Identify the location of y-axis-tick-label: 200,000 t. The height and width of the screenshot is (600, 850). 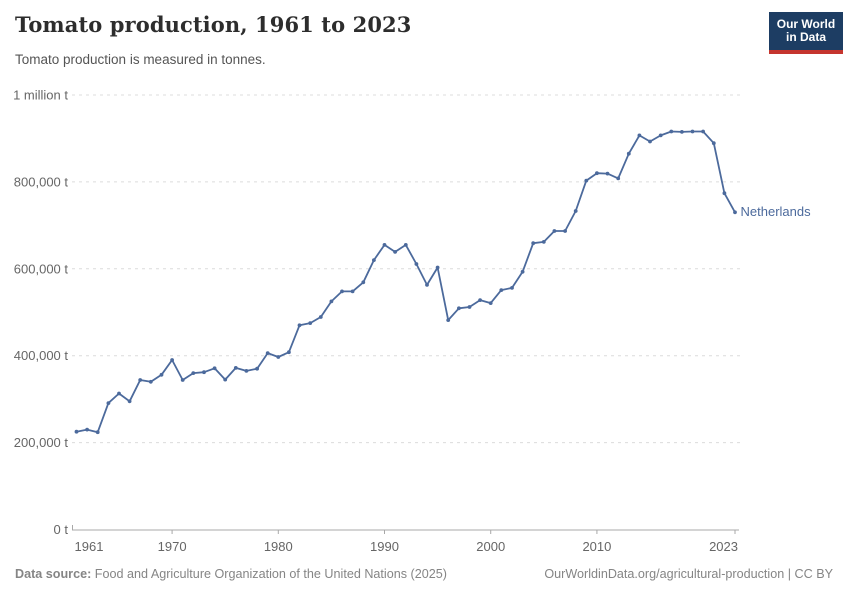
(41, 442).